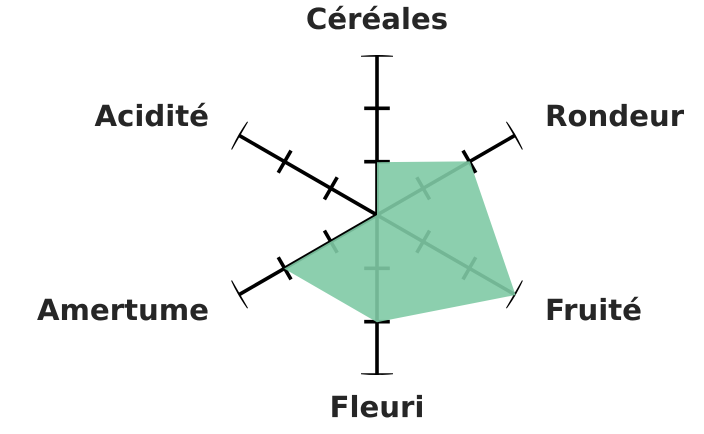 The image size is (704, 434). What do you see at coordinates (616, 115) in the screenshot?
I see `spoke-label: Rondeur` at bounding box center [616, 115].